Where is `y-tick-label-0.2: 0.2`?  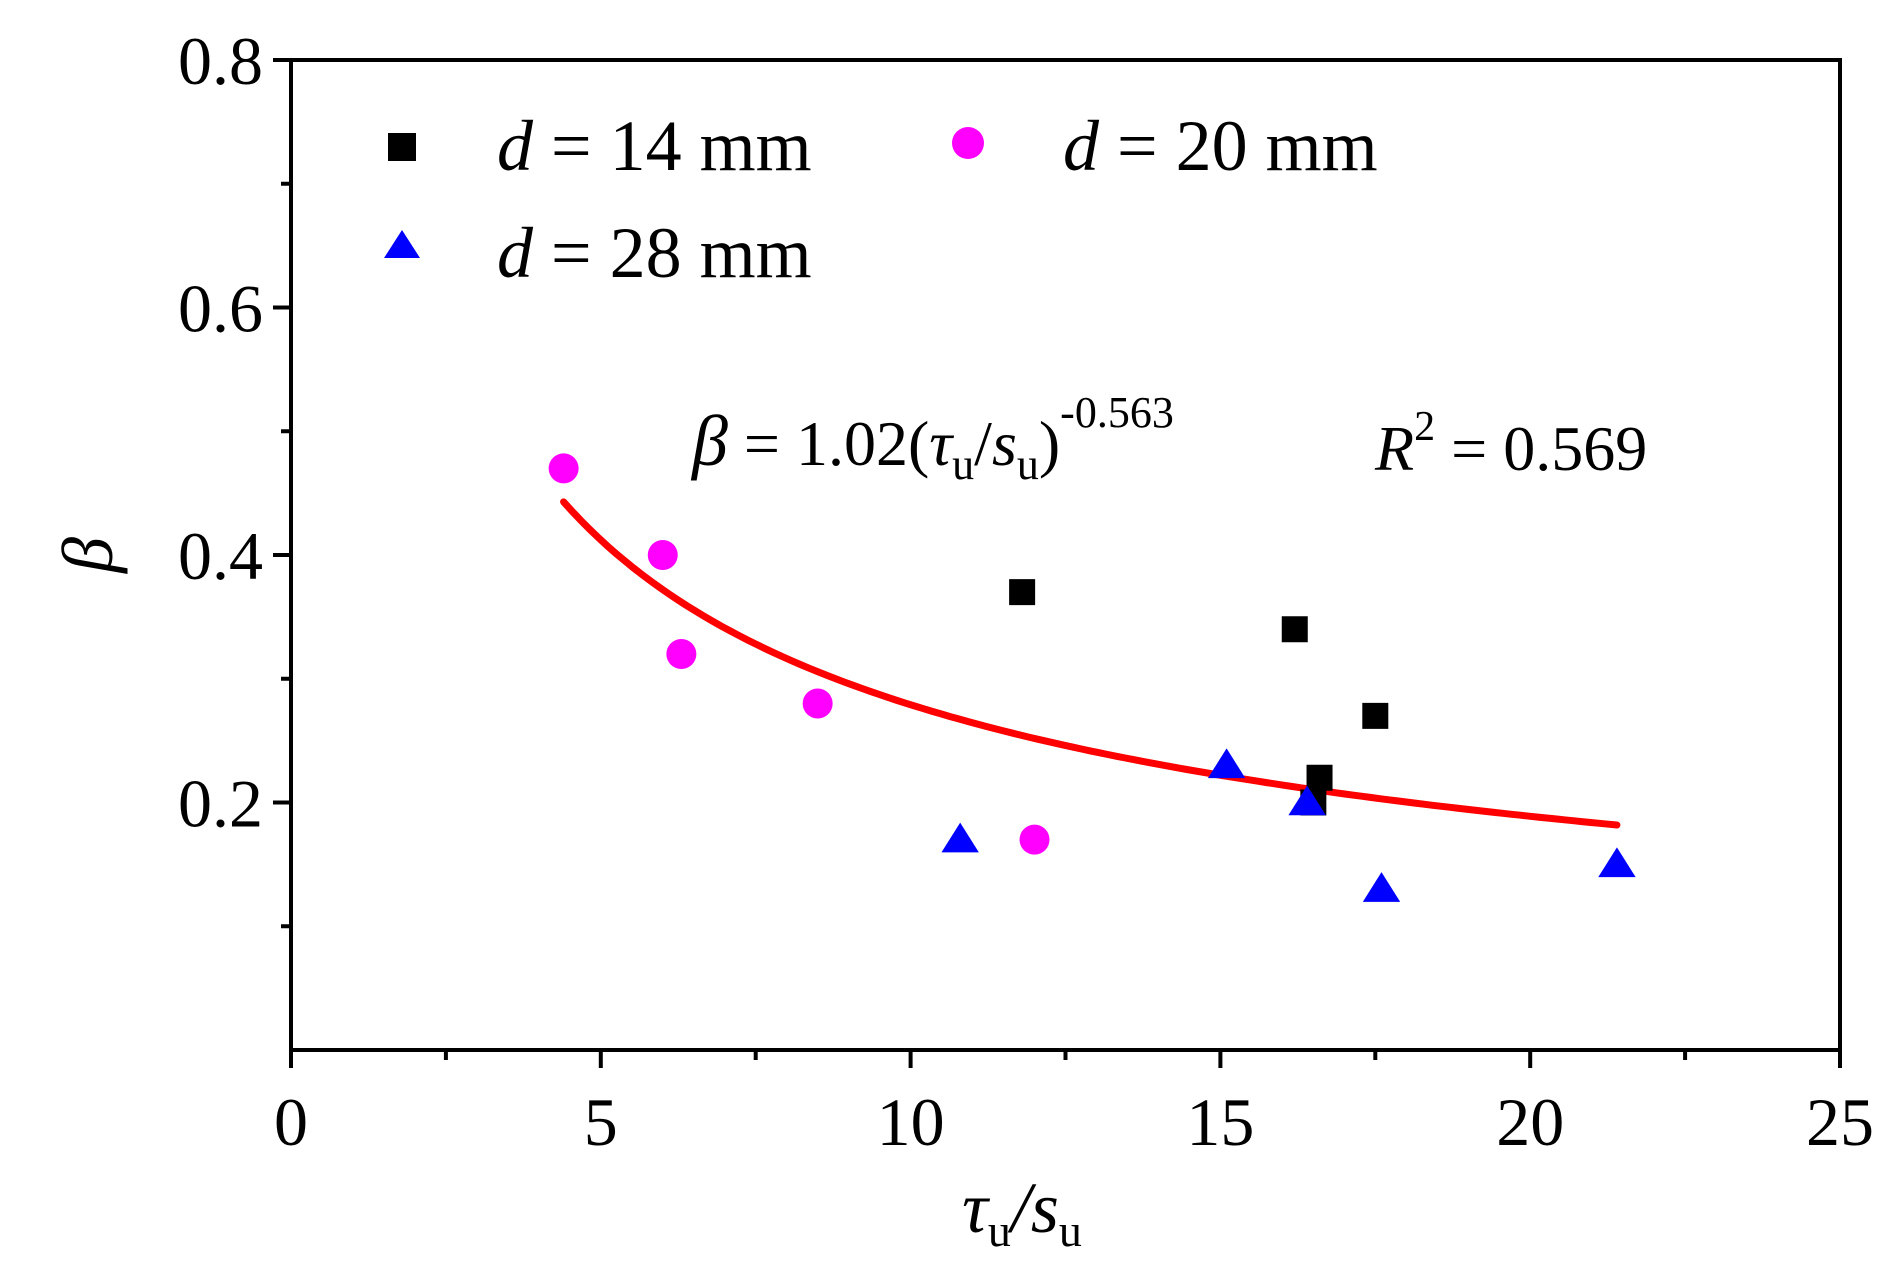
y-tick-label-0.2: 0.2 is located at coordinates (220, 804).